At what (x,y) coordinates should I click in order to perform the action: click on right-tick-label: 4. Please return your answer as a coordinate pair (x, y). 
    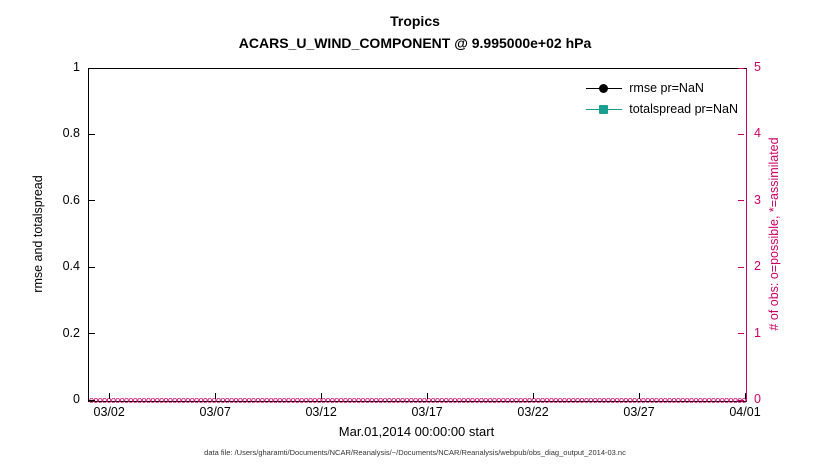
    Looking at the image, I should click on (757, 133).